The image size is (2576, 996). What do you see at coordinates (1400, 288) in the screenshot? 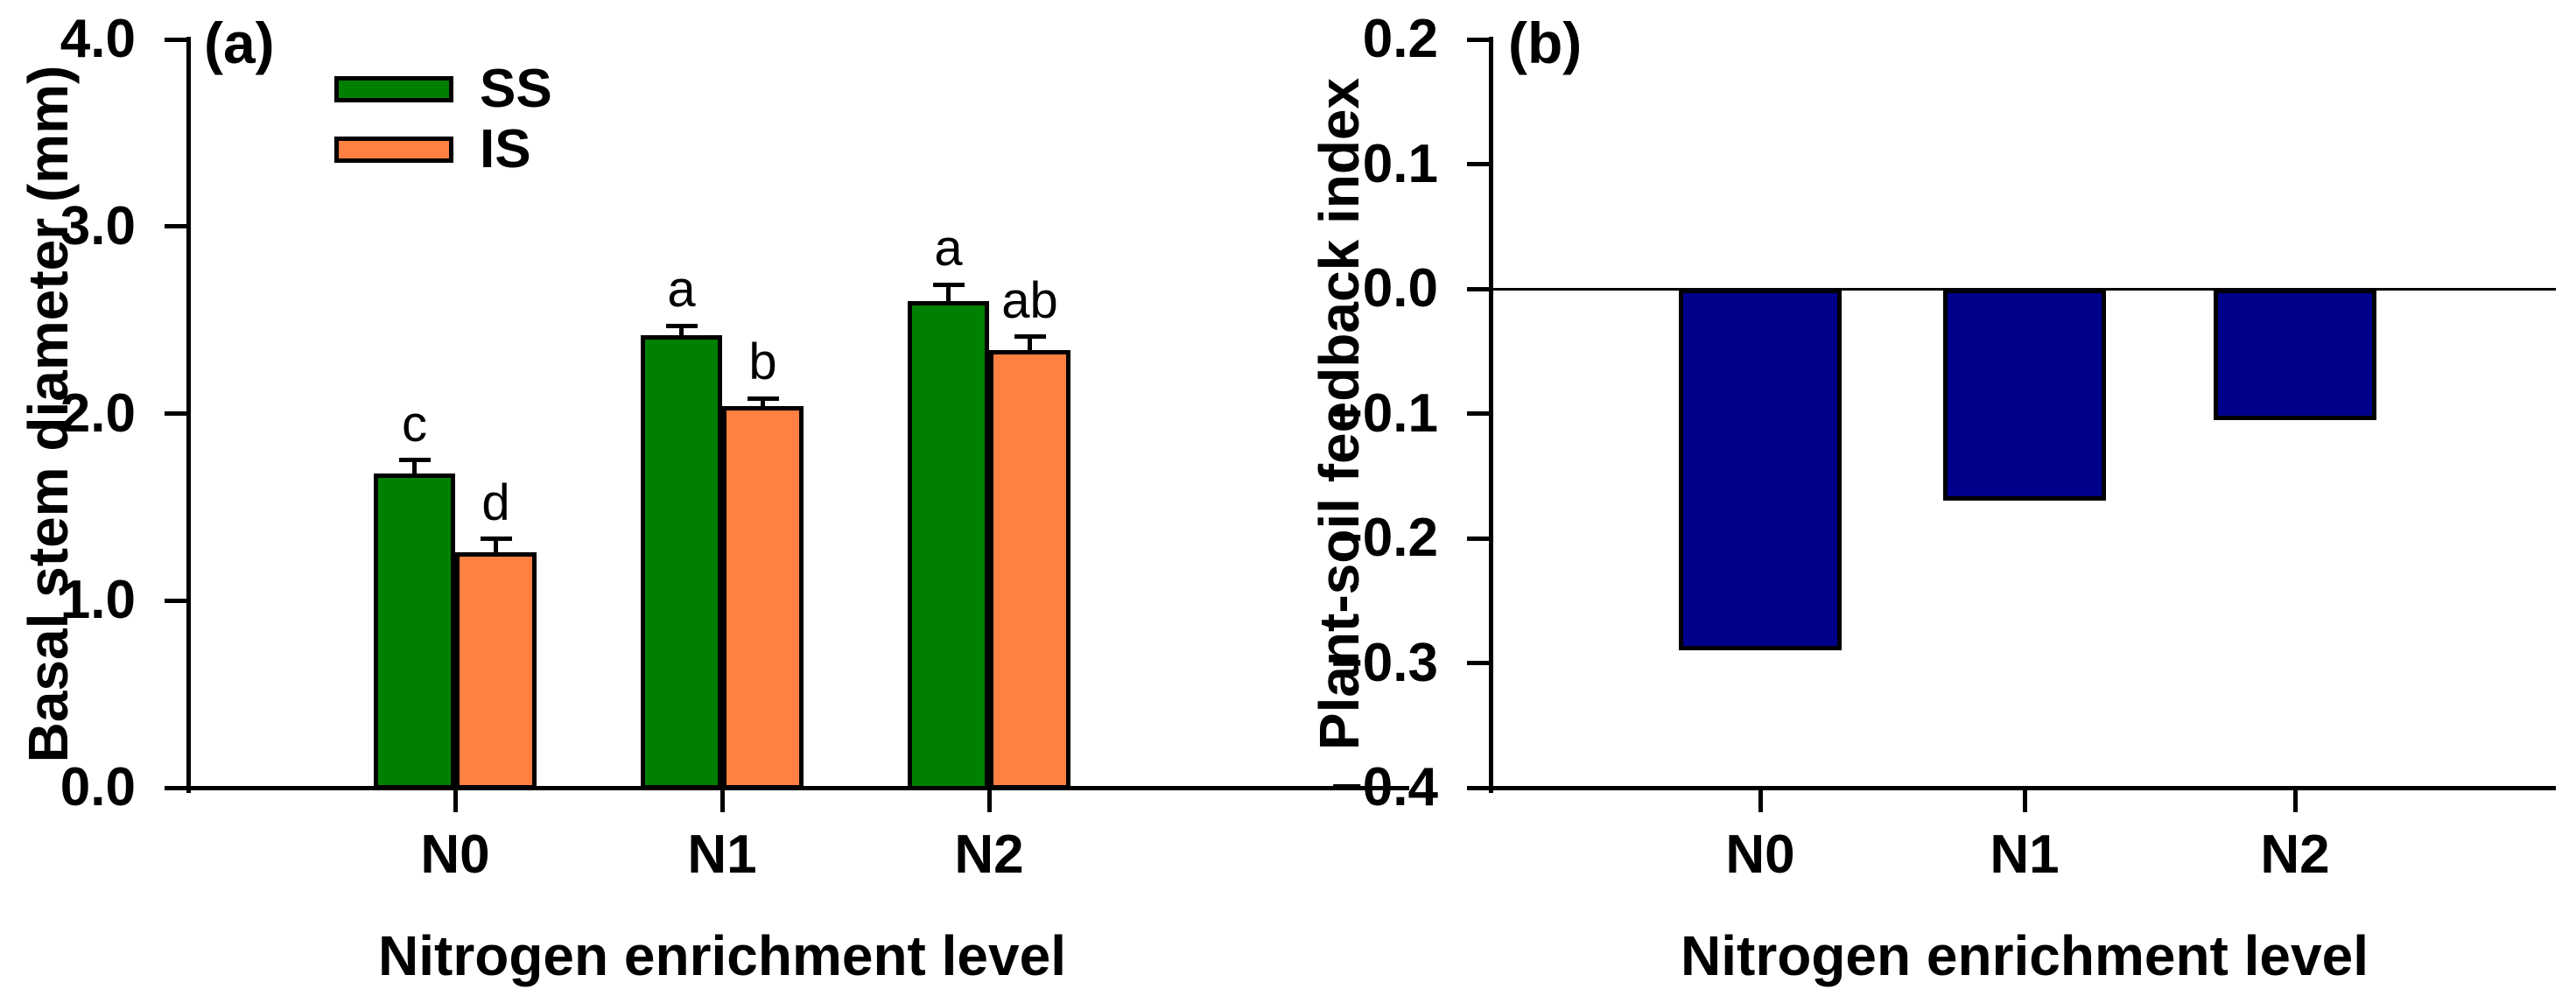
I see `panel-b-y-tick-label: 0.0` at bounding box center [1400, 288].